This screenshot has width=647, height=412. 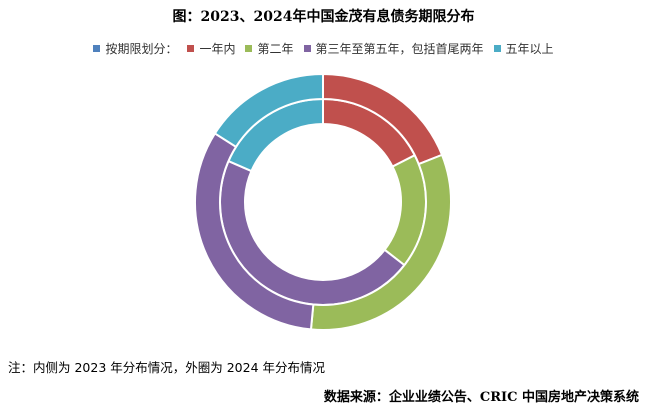 What do you see at coordinates (97, 48) in the screenshot?
I see `legend-marker` at bounding box center [97, 48].